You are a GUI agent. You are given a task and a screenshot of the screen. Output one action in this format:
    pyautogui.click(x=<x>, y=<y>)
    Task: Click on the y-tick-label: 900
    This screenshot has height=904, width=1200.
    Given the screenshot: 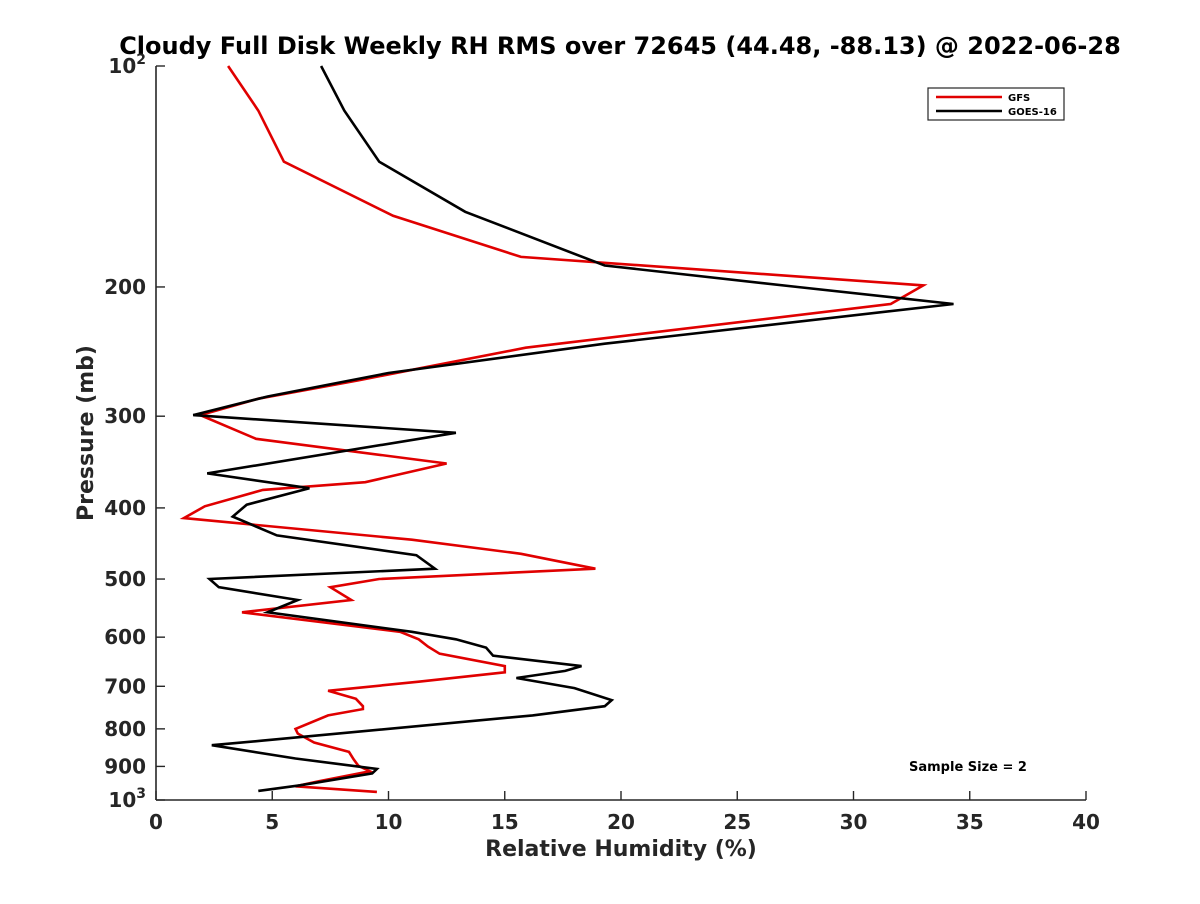 What is the action you would take?
    pyautogui.click(x=125, y=766)
    